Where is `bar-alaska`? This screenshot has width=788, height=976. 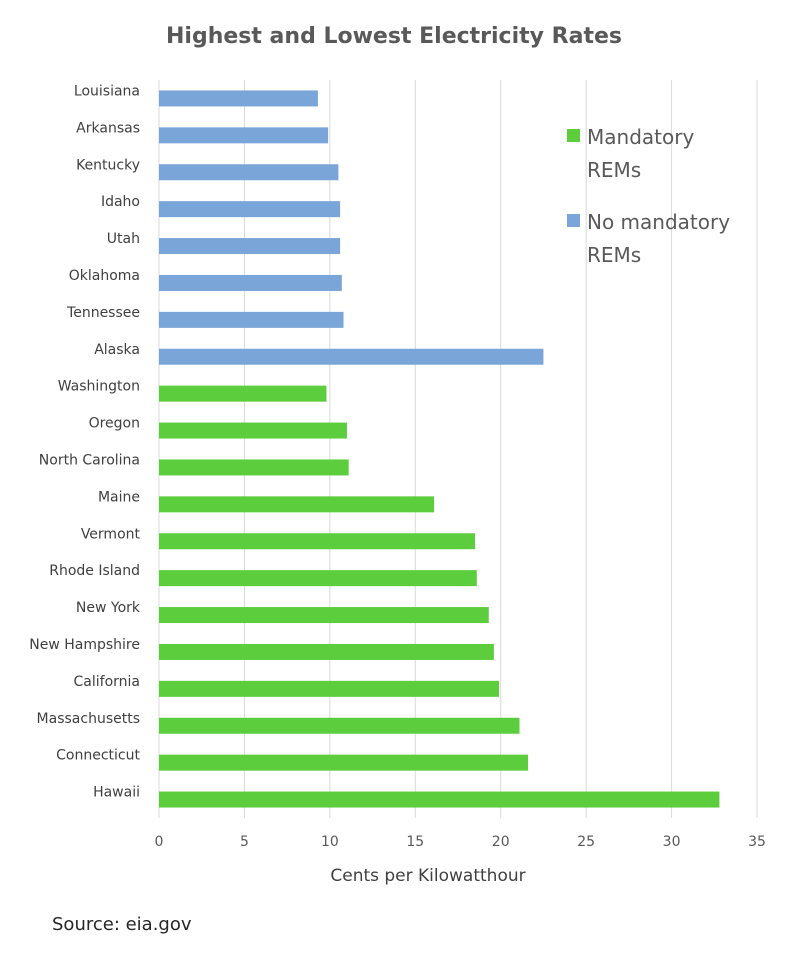 bar-alaska is located at coordinates (351, 356).